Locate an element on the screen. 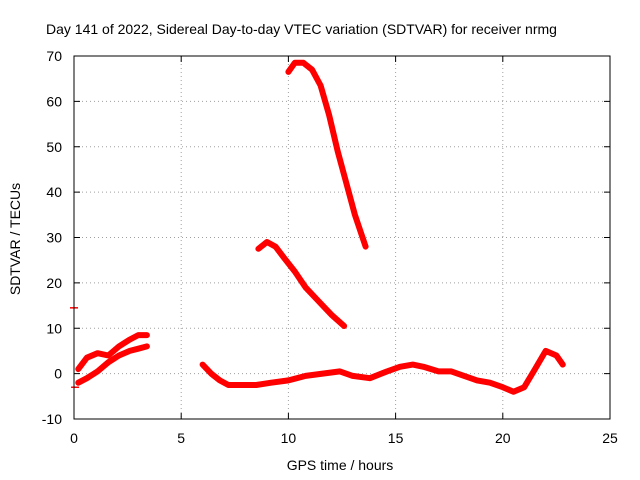 This screenshot has height=480, width=640. y-tick-label: 0 is located at coordinates (58, 374).